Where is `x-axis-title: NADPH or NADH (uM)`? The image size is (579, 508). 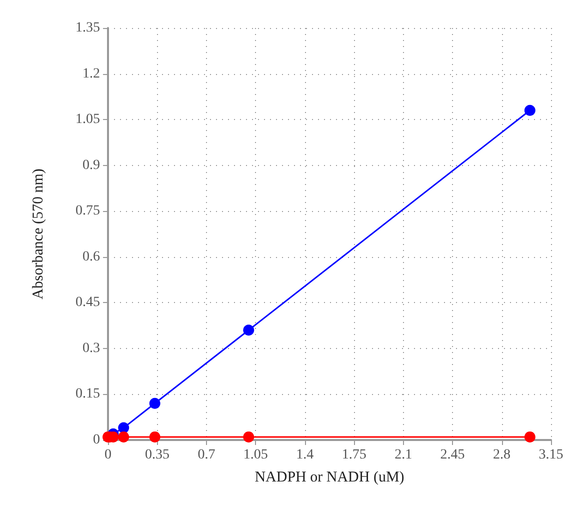 x-axis-title: NADPH or NADH (uM) is located at coordinates (329, 478).